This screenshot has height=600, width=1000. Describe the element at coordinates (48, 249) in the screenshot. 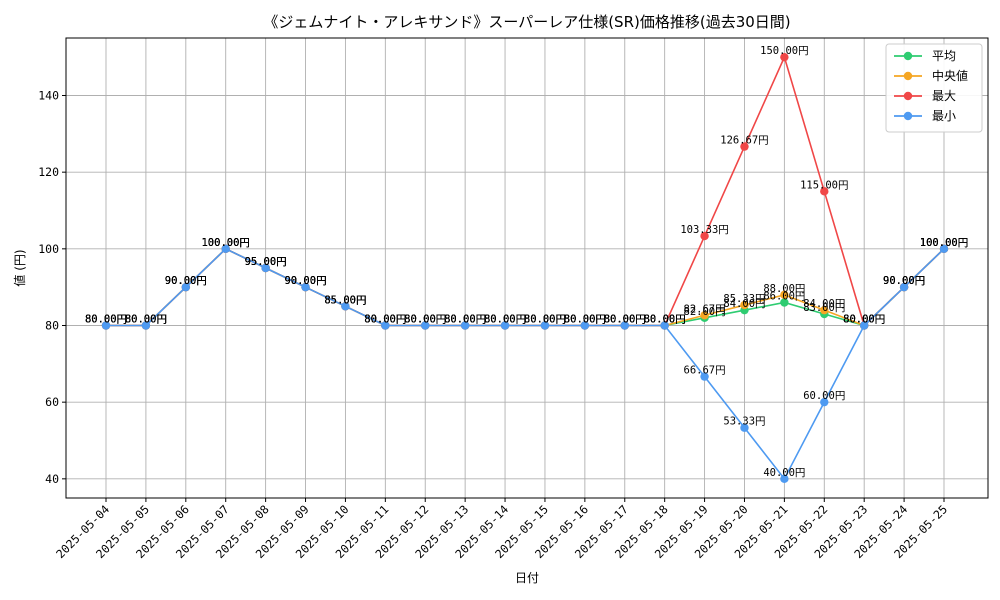

I see `y-tick-label: 100` at that location.